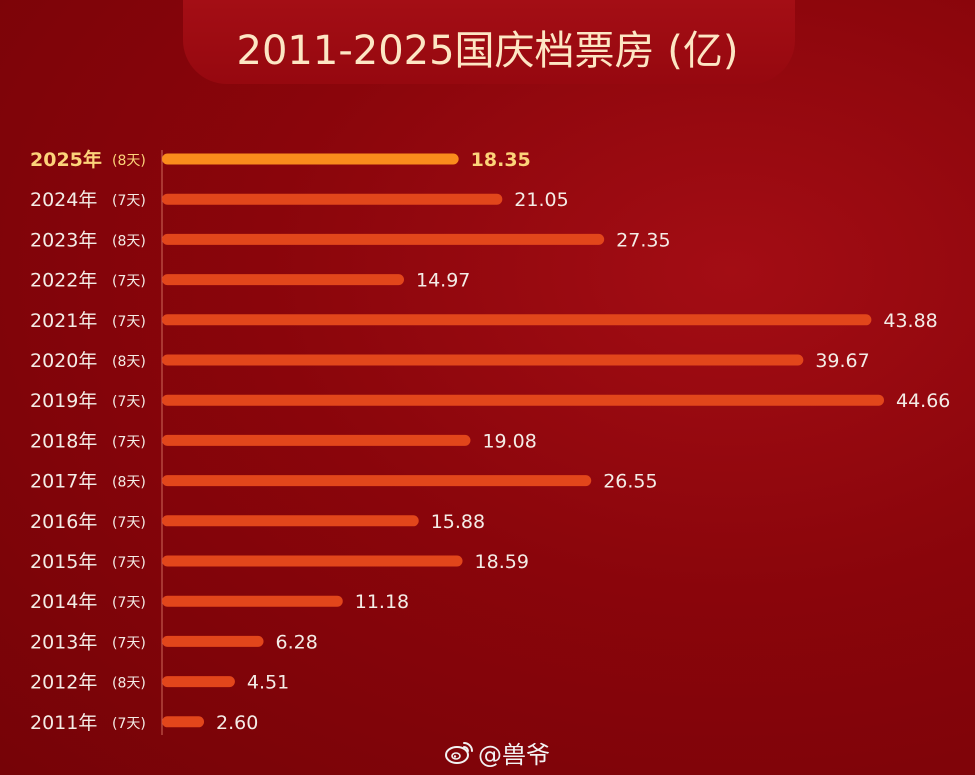 The height and width of the screenshot is (775, 975). Describe the element at coordinates (643, 240) in the screenshot. I see `data-label: 27.35` at that location.